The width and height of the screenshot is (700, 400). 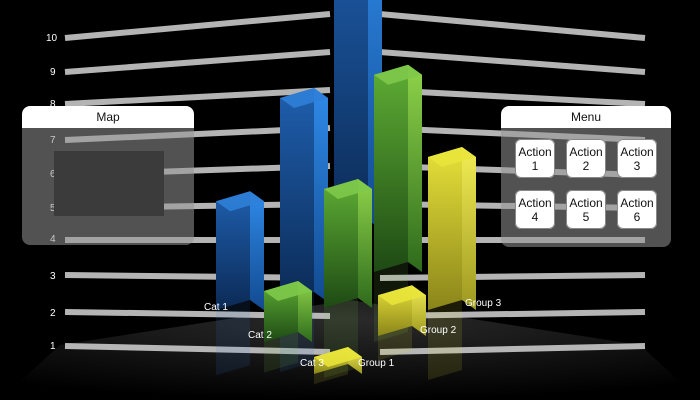 I want to click on y-tick: 8, so click(x=53, y=104).